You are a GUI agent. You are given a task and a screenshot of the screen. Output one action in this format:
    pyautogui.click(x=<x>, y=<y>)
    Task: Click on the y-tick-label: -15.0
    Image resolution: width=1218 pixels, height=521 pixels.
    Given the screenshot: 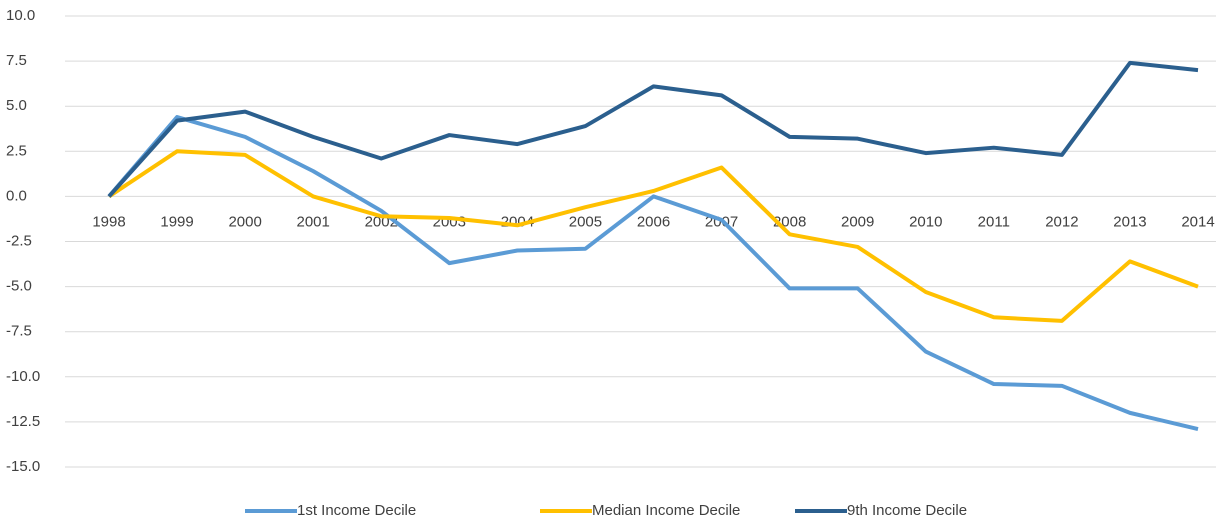 What is the action you would take?
    pyautogui.click(x=23, y=466)
    